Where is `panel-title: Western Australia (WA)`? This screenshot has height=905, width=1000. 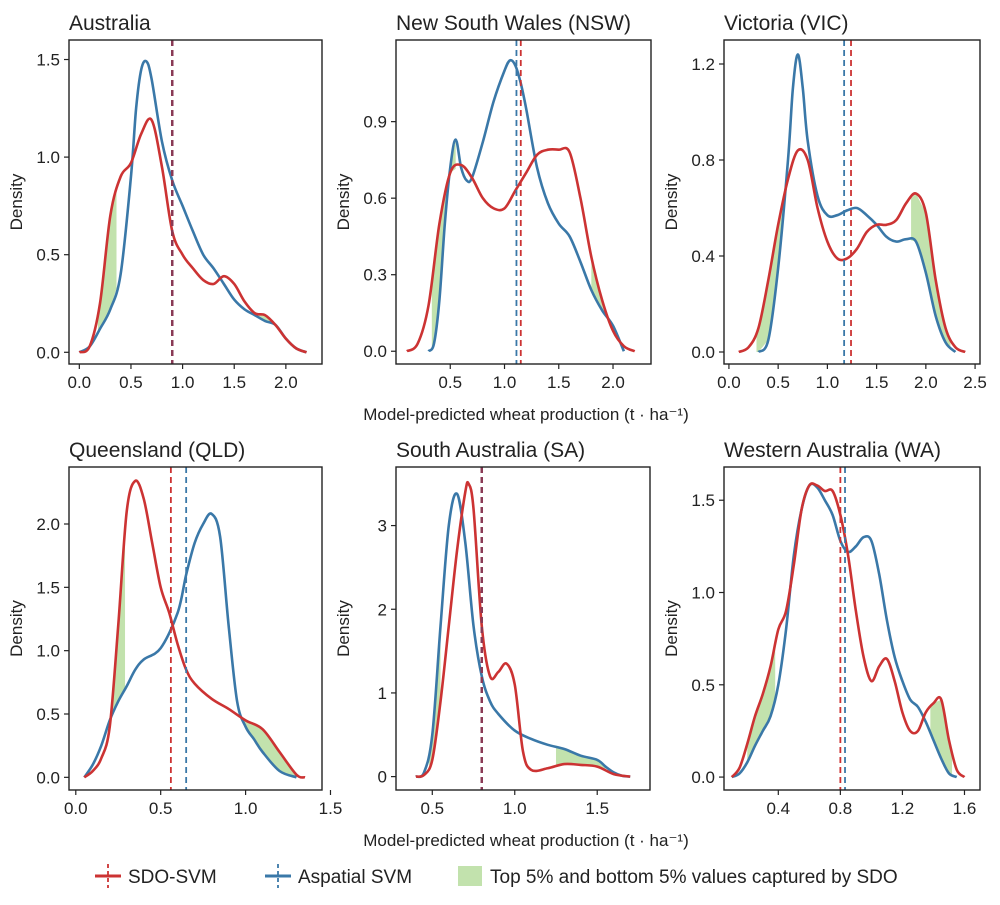 panel-title: Western Australia (WA) is located at coordinates (832, 450).